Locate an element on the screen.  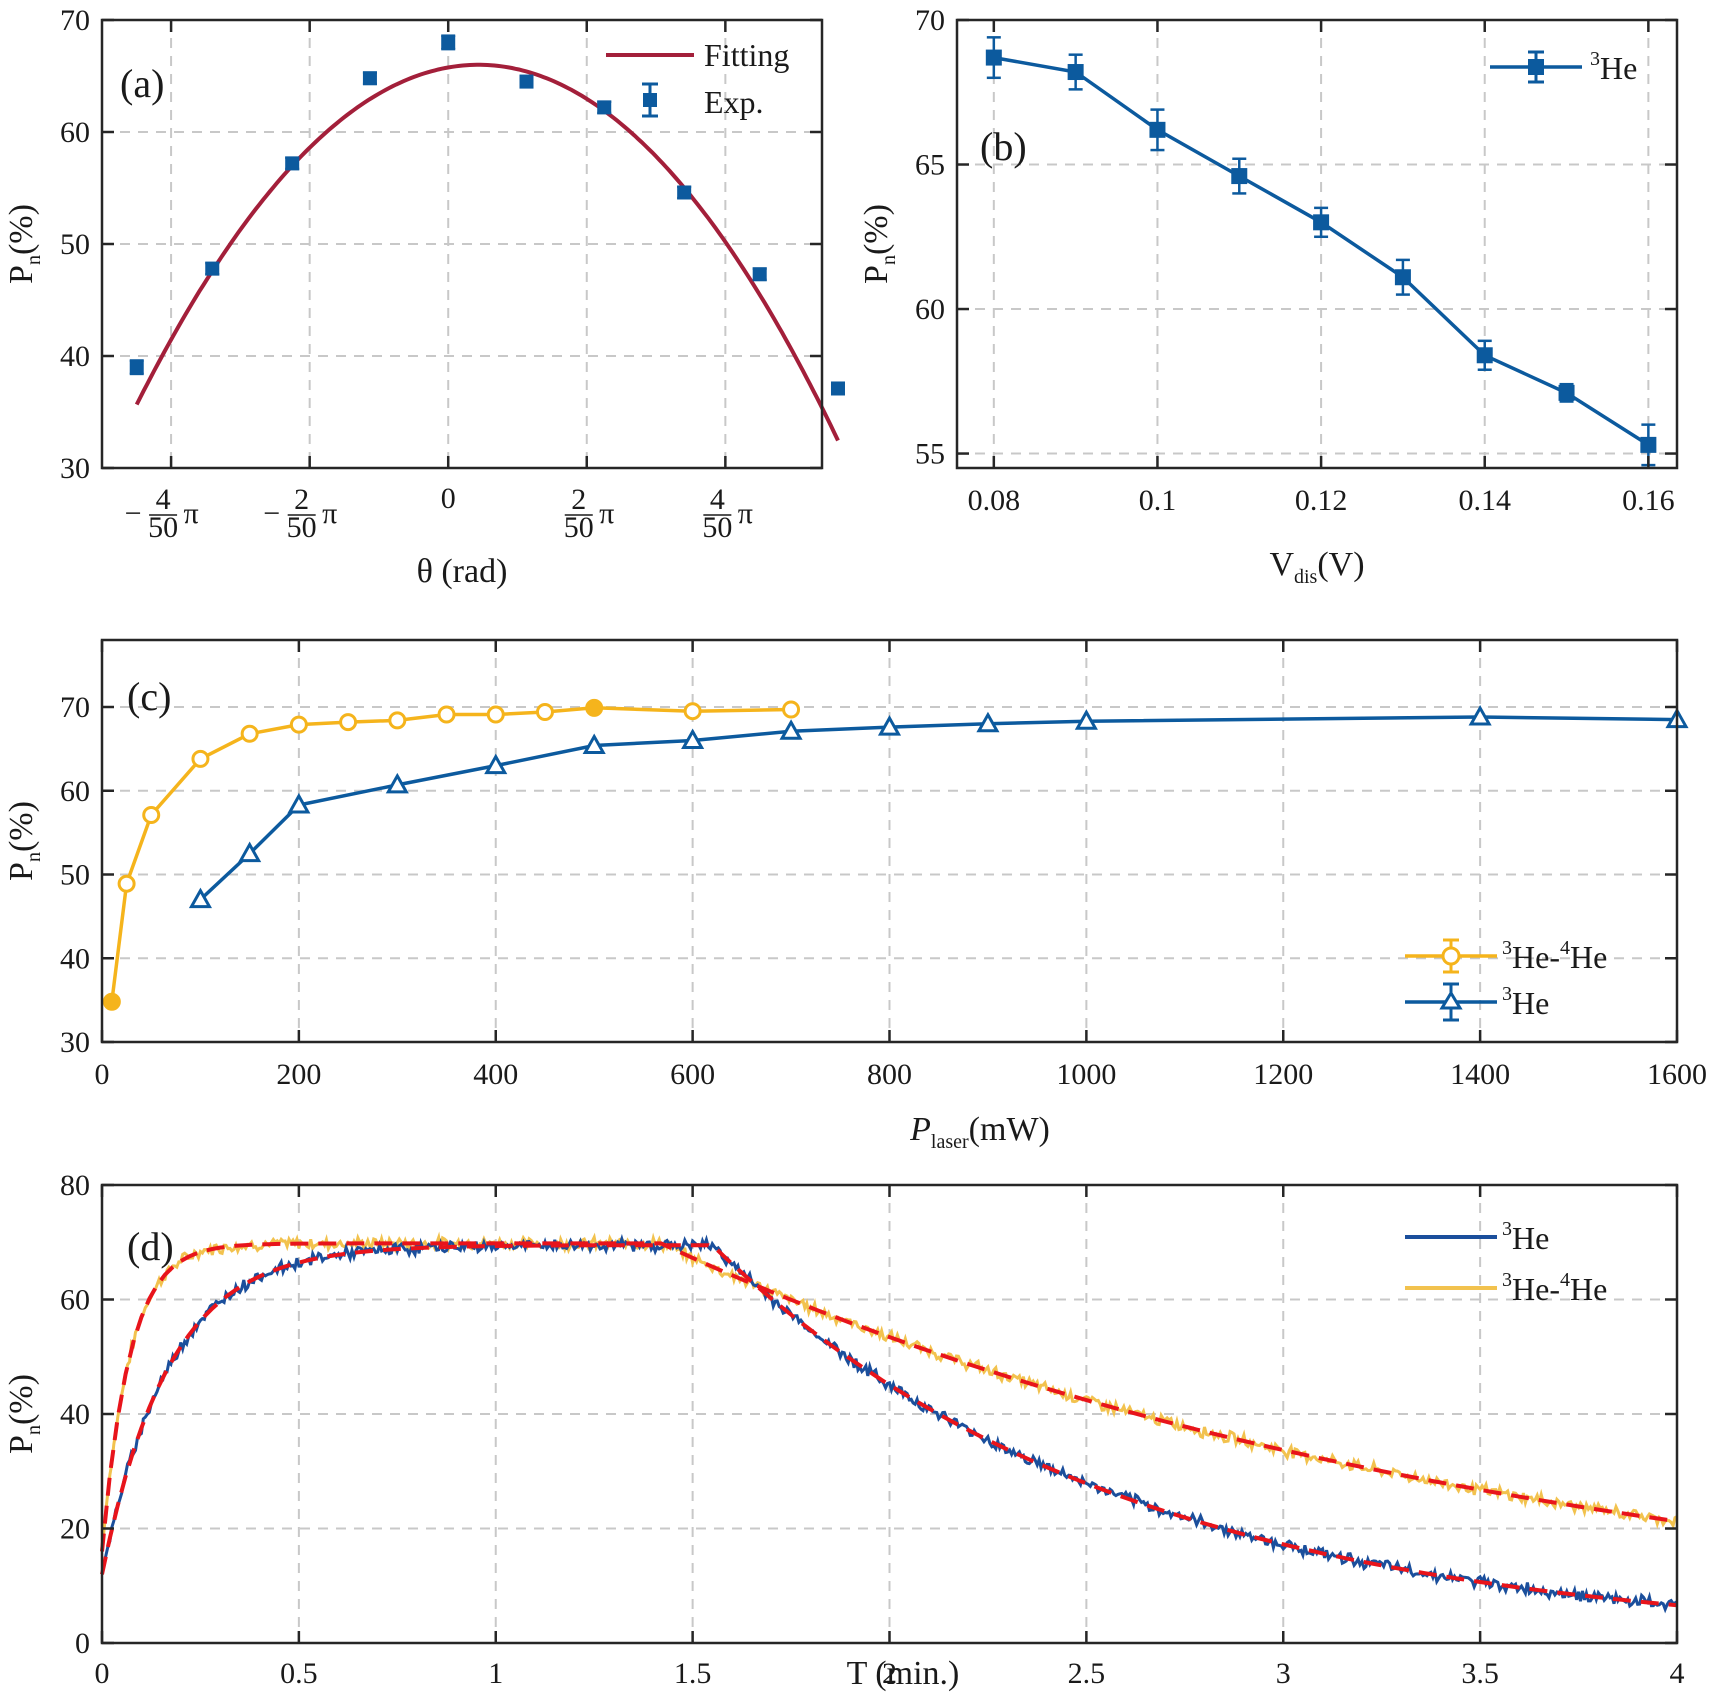
ytick-label: 20 is located at coordinates (75, 1529).